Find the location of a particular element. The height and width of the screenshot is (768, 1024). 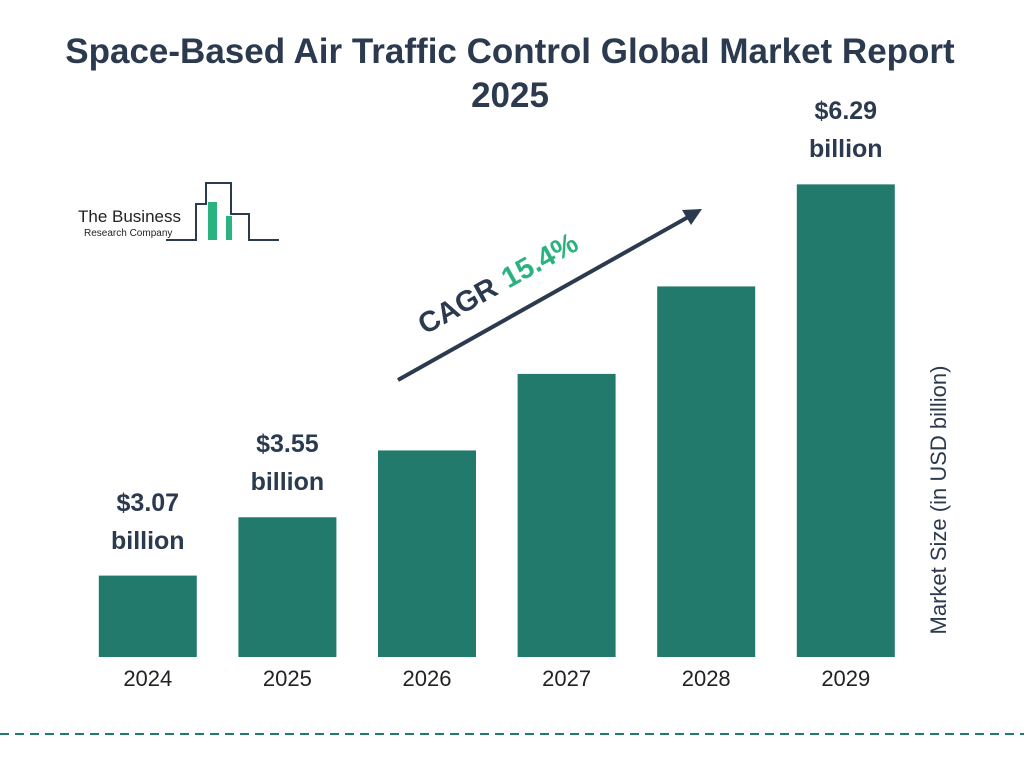

x-tick-label: 2028 is located at coordinates (706, 678).